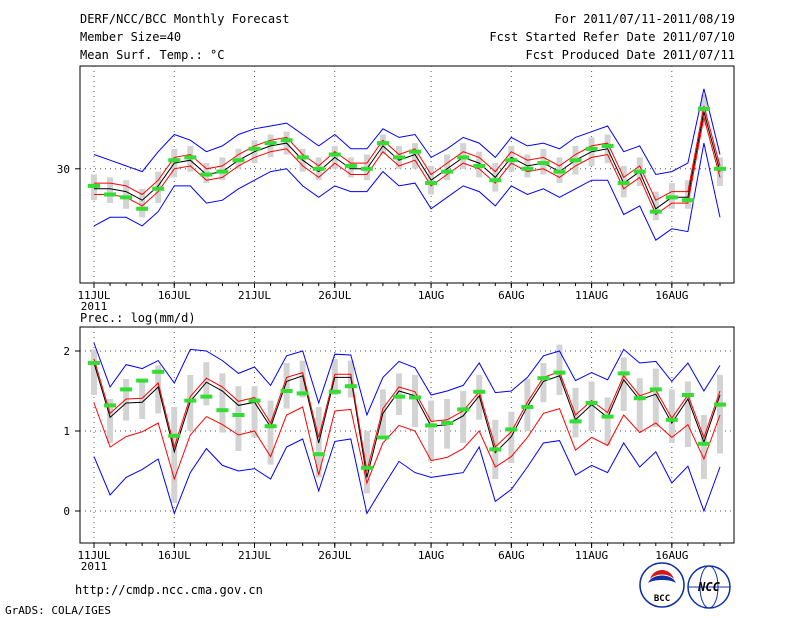 The width and height of the screenshot is (800, 618). I want to click on bcc-logo: BCC, so click(662, 585).